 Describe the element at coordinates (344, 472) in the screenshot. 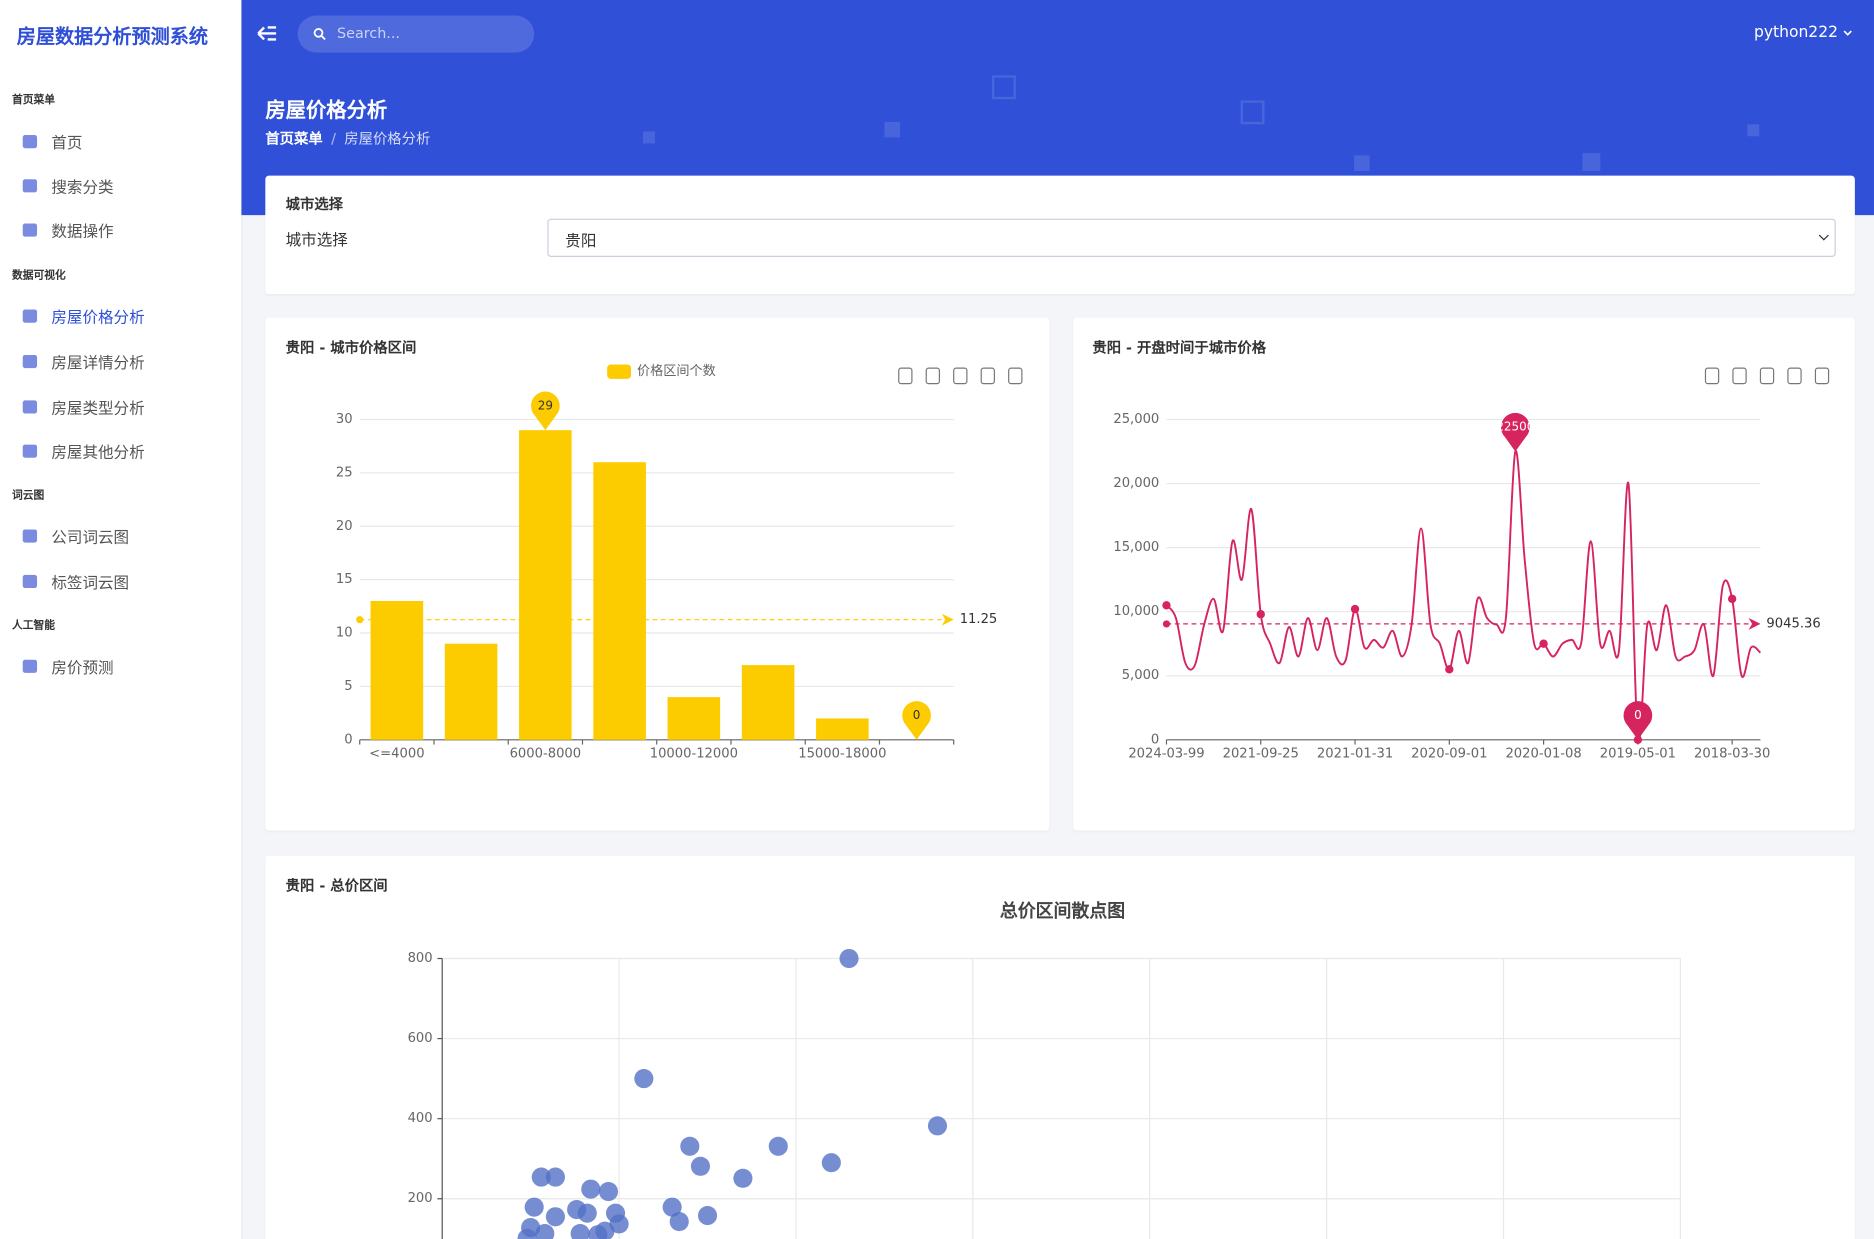

I see `y-tick-label: 25` at that location.